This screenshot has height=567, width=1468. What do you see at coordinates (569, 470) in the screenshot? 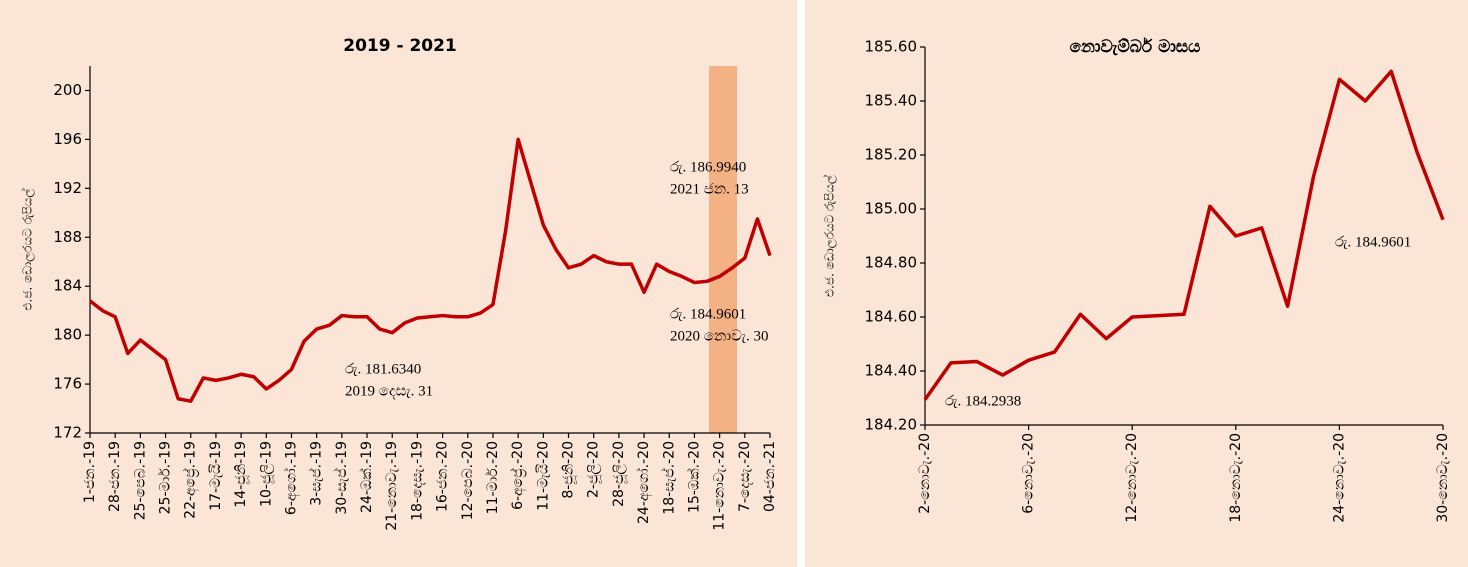
I see `x-tick-label: 8-ජූනි-20` at bounding box center [569, 470].